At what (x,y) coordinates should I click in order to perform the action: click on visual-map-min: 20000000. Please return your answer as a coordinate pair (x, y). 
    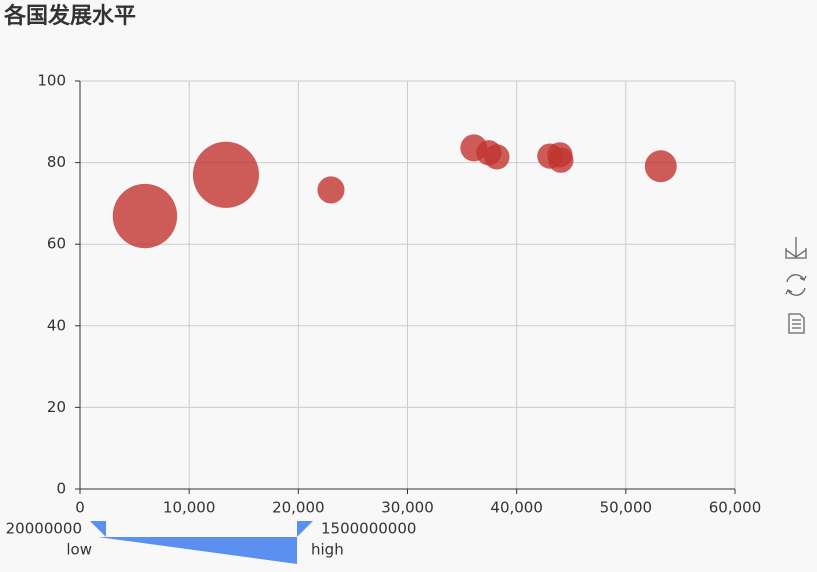
    Looking at the image, I should click on (44, 529).